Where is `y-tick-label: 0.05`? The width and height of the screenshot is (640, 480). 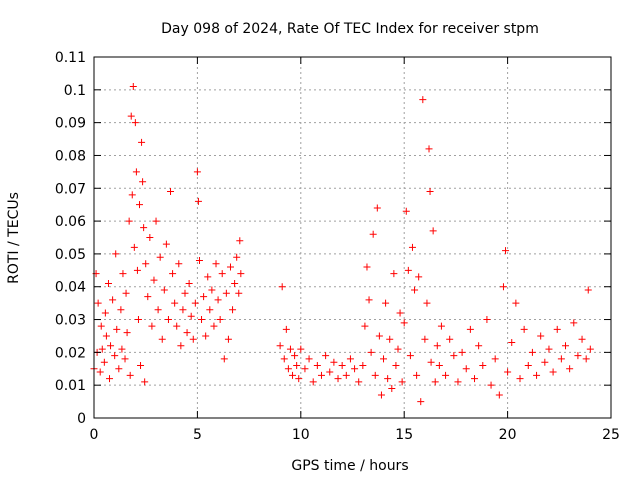
y-tick-label: 0.05 is located at coordinates (70, 255).